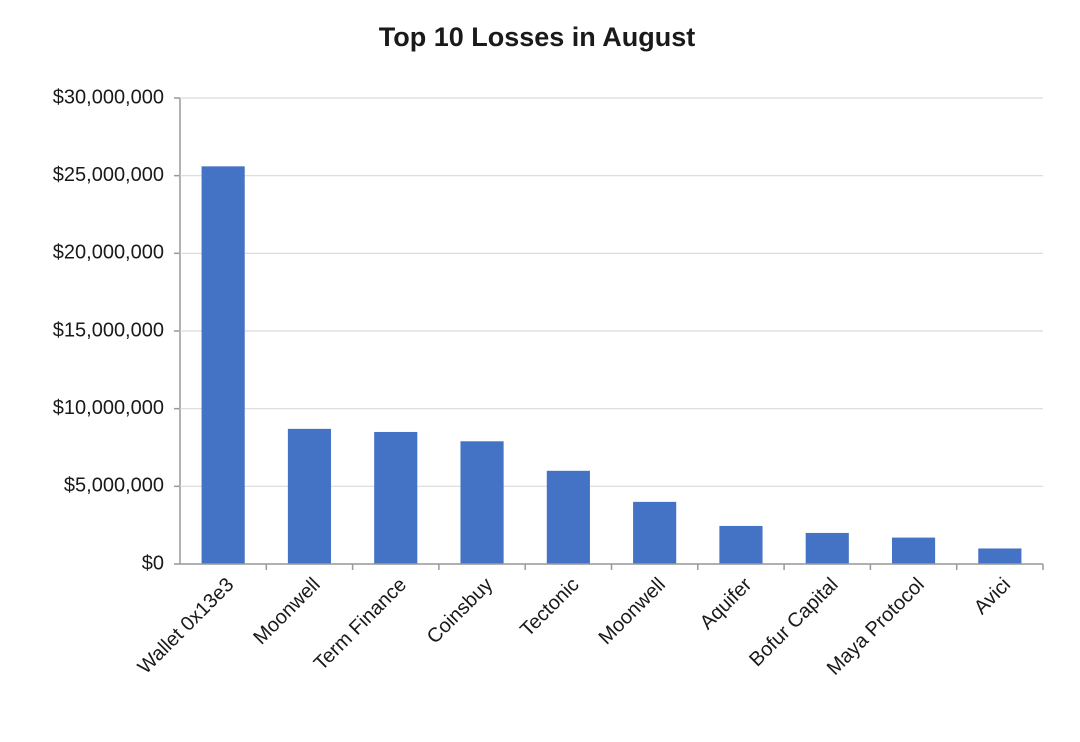 This screenshot has height=742, width=1080. Describe the element at coordinates (460, 611) in the screenshot. I see `x-tick-label: Coinsbuy` at that location.